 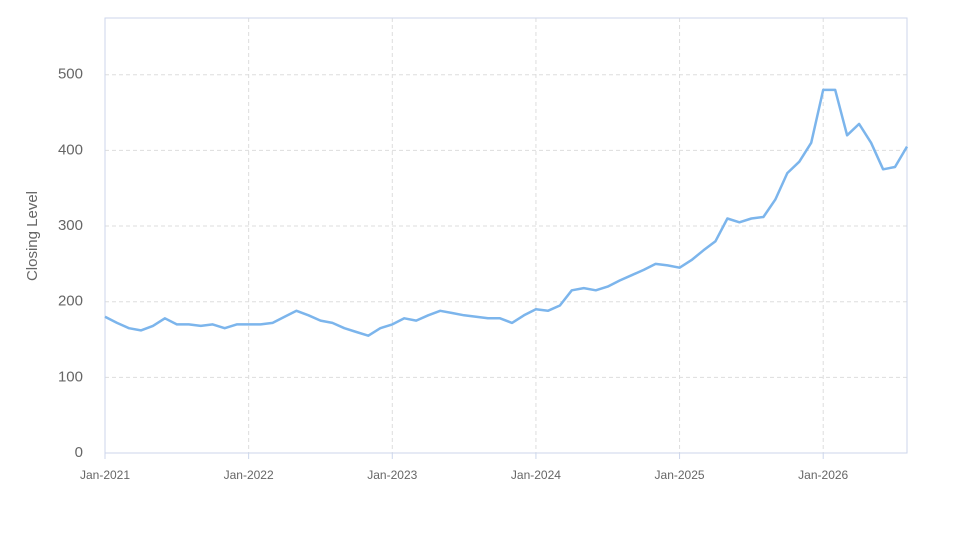 I want to click on y-axis-label: Closing Level, so click(x=32, y=236).